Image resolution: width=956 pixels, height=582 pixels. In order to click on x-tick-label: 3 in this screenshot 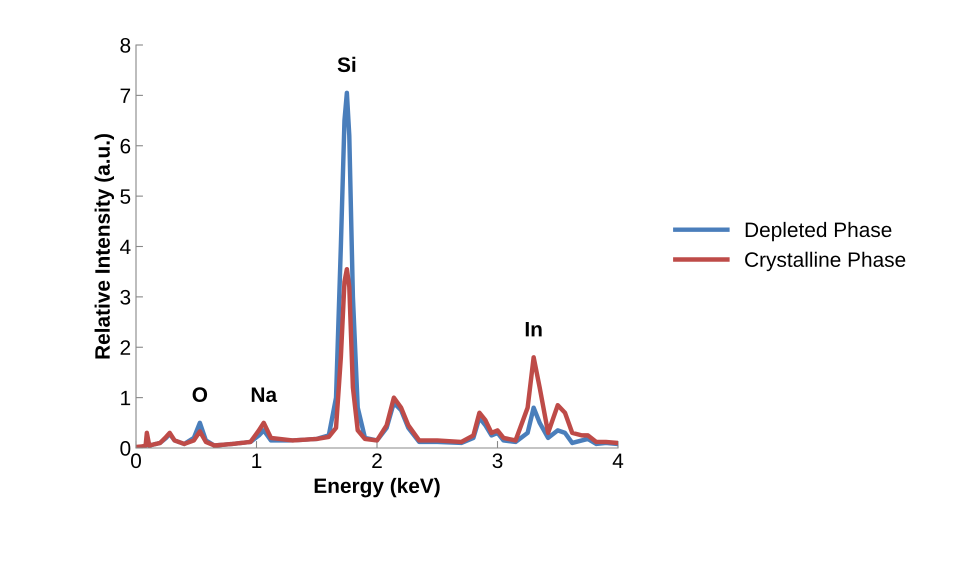, I will do `click(497, 460)`.